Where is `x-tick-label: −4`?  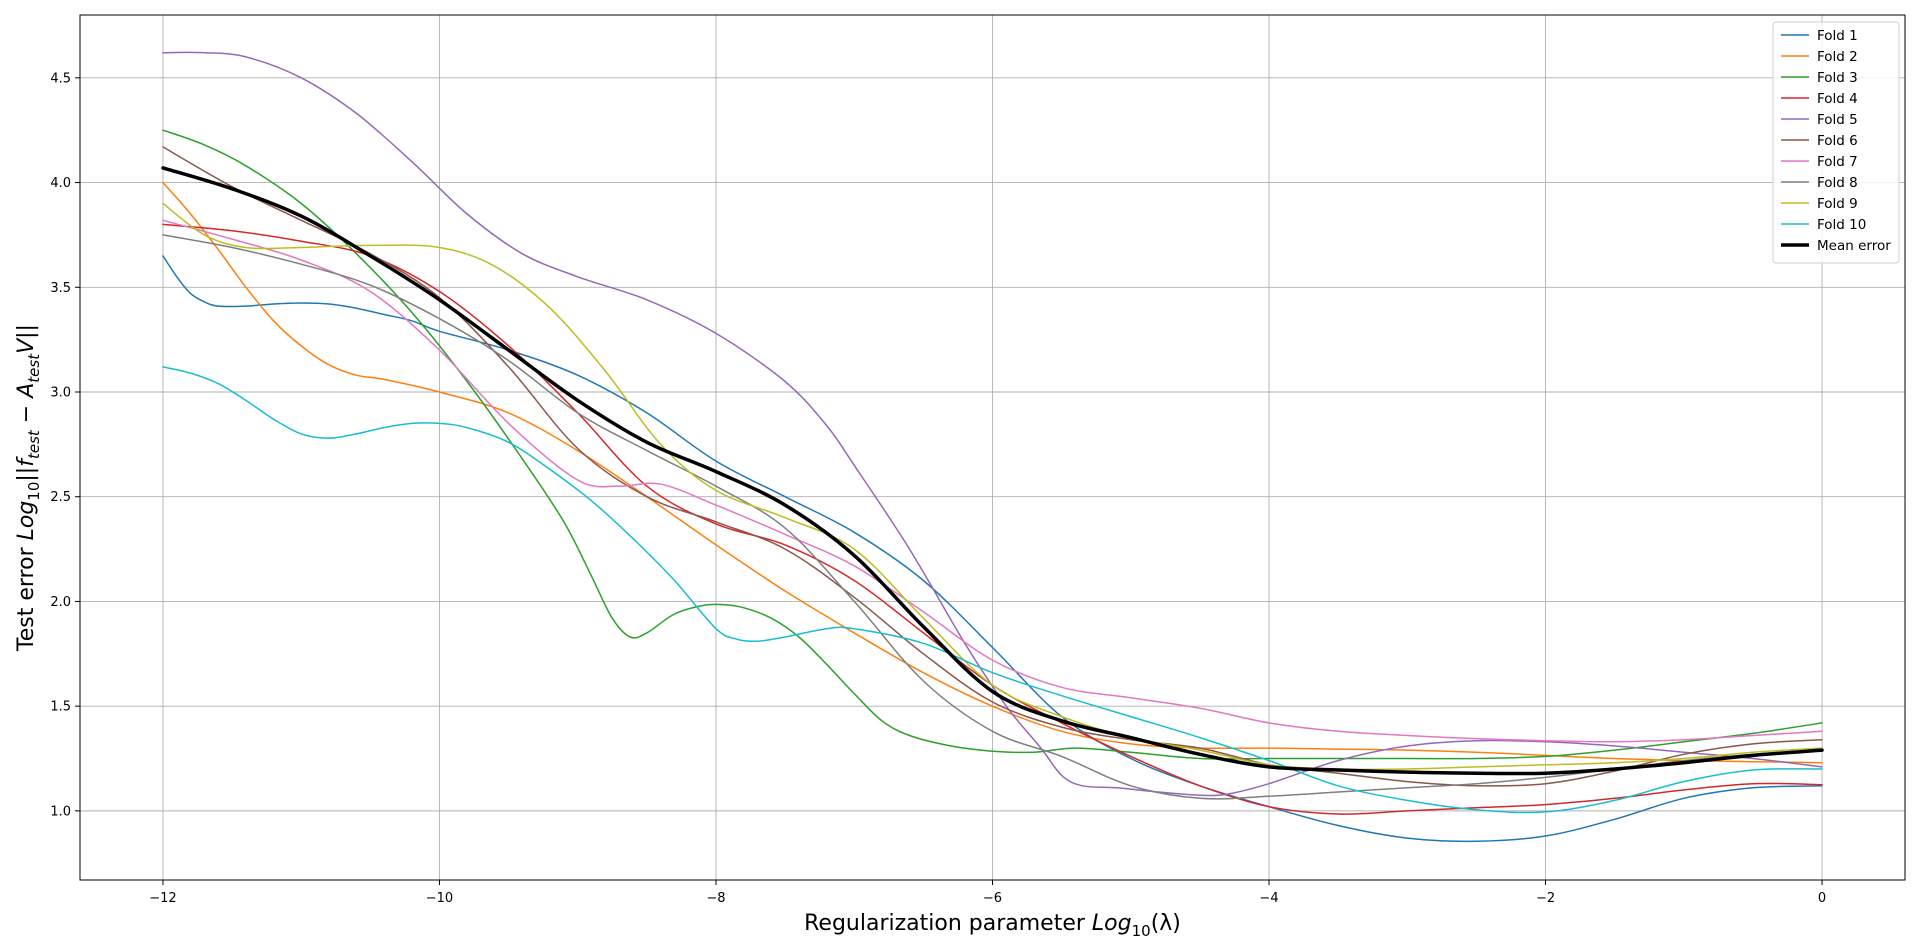 x-tick-label: −4 is located at coordinates (1268, 898).